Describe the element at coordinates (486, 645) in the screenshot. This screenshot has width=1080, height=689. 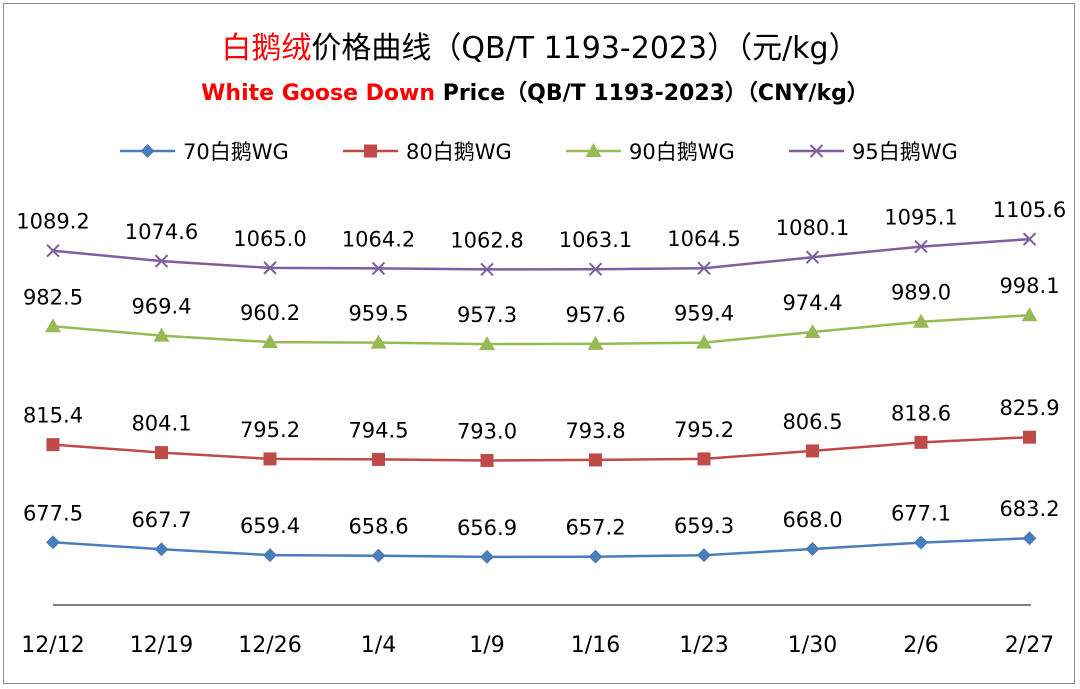
I see `x-tick-label: 1/9` at that location.